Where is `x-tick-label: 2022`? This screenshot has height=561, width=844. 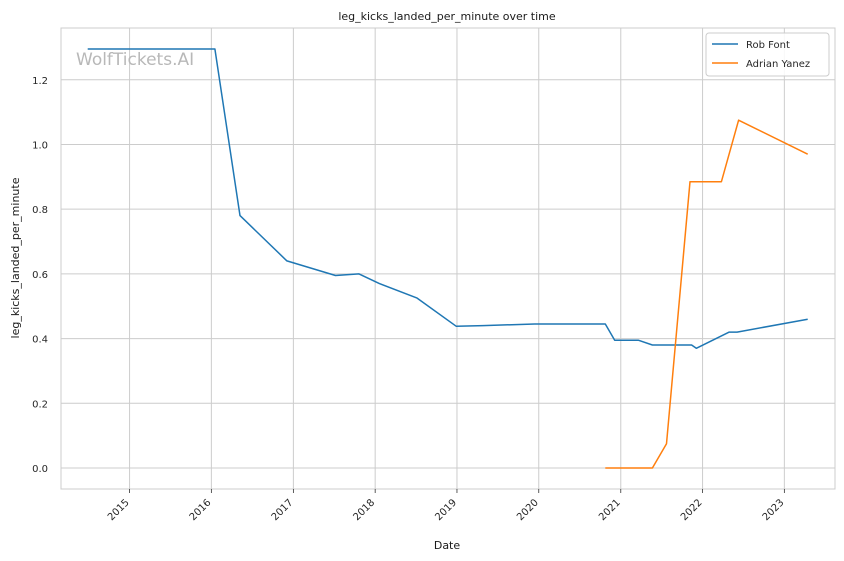 x-tick-label: 2022 is located at coordinates (692, 510).